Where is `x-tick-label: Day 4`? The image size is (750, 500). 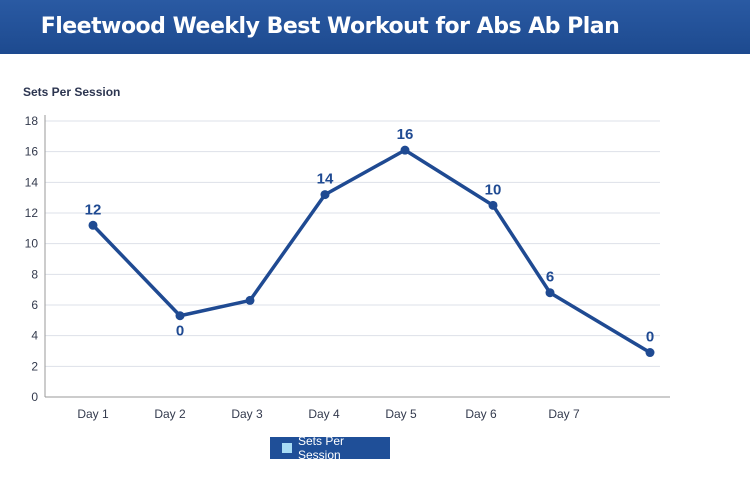 x-tick-label: Day 4 is located at coordinates (324, 414).